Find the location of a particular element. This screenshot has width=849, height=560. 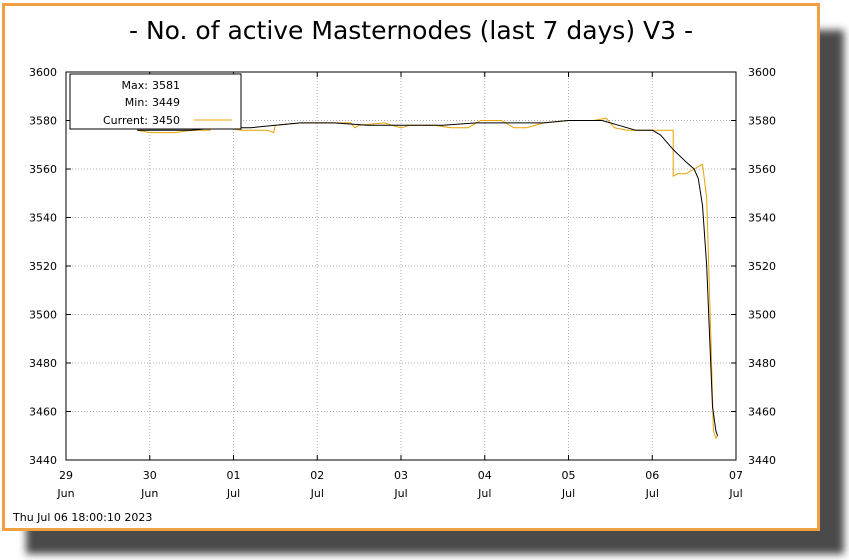

y-tick-label-left: 3480 is located at coordinates (43, 363).